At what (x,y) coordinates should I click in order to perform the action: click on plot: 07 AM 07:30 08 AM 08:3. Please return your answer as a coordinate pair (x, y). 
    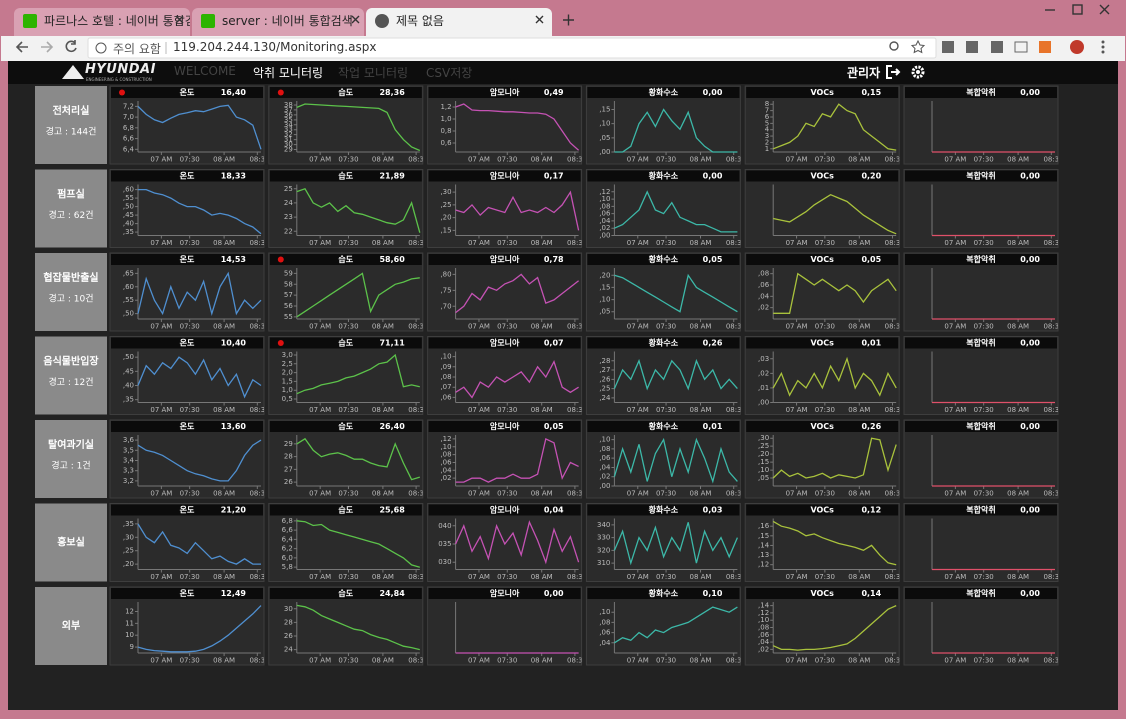
    Looking at the image, I should click on (994, 382).